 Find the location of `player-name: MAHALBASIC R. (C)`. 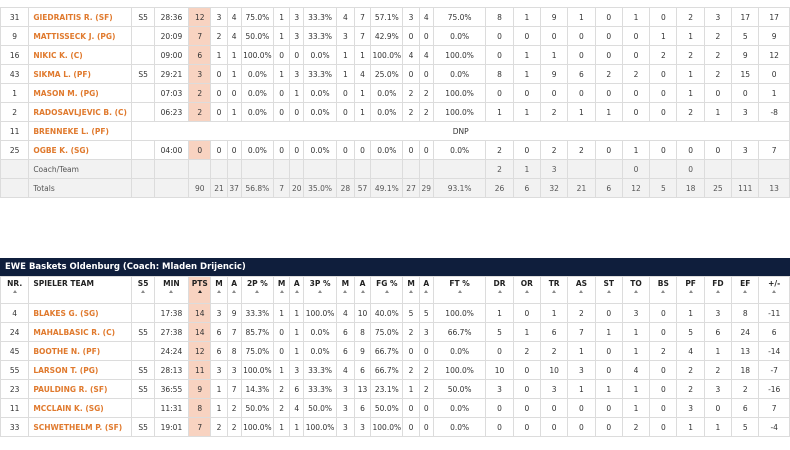

player-name: MAHALBASIC R. (C) is located at coordinates (80, 332).